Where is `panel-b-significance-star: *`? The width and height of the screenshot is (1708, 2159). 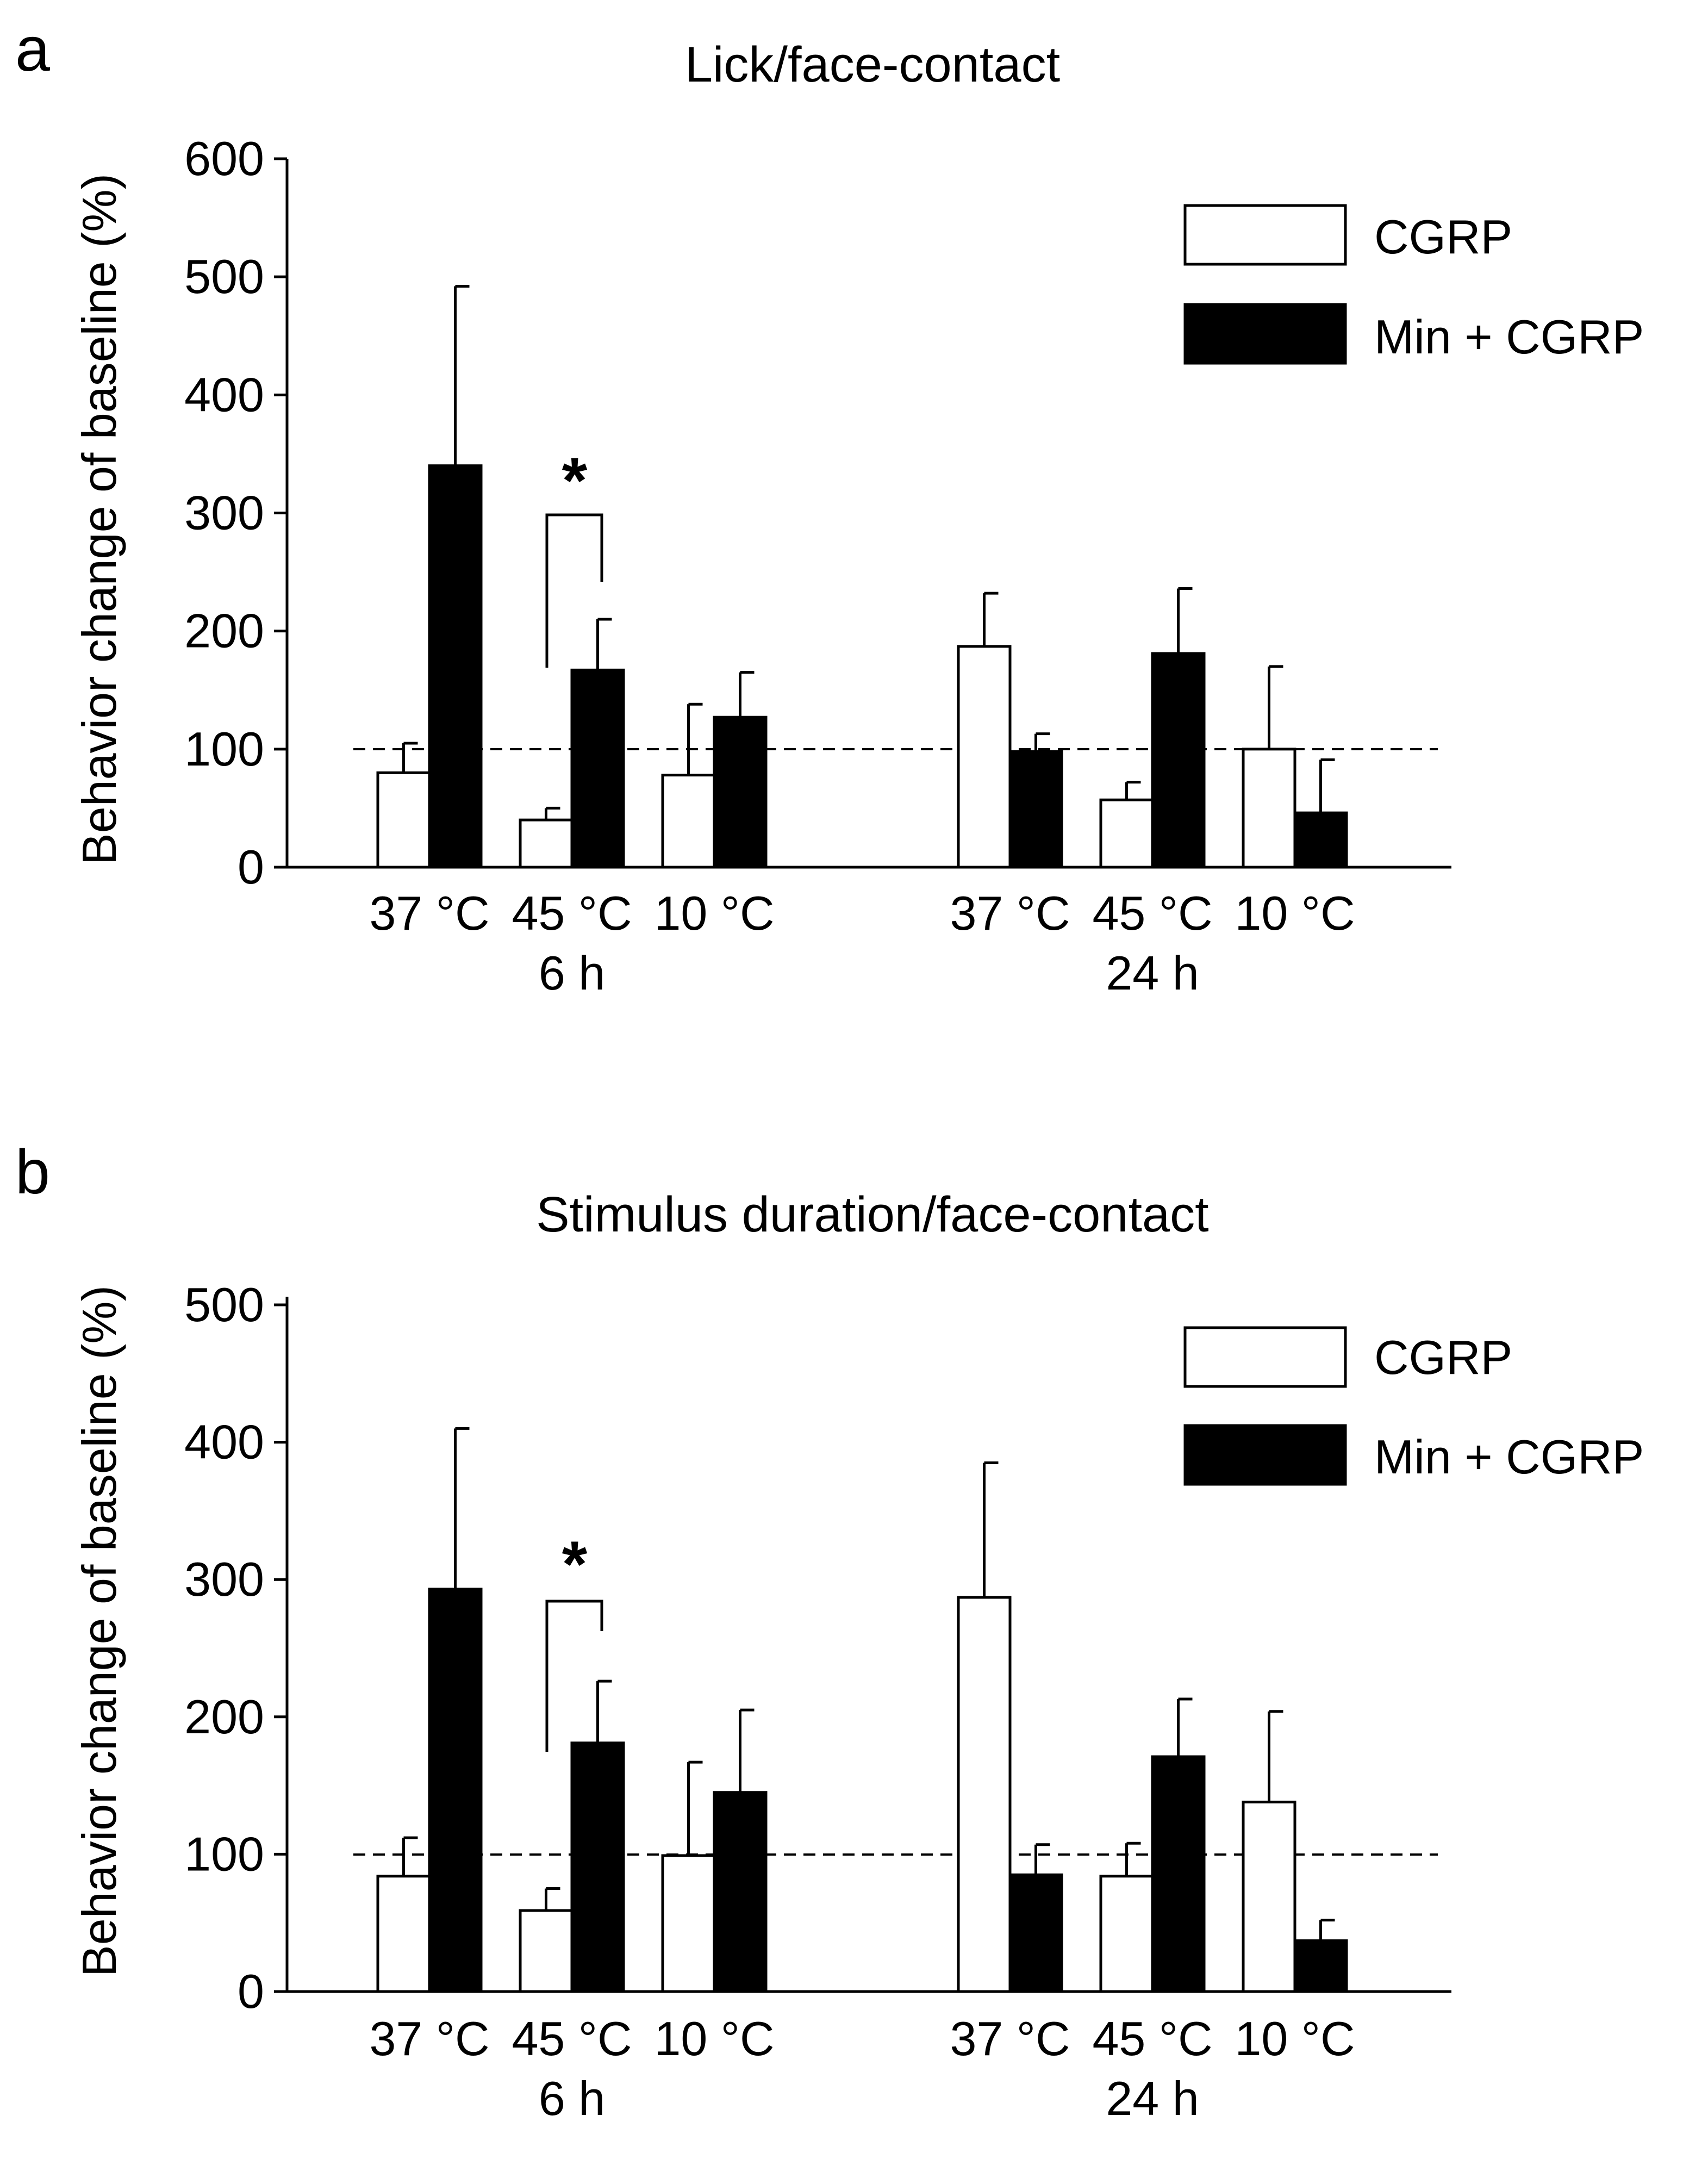 panel-b-significance-star: * is located at coordinates (575, 1564).